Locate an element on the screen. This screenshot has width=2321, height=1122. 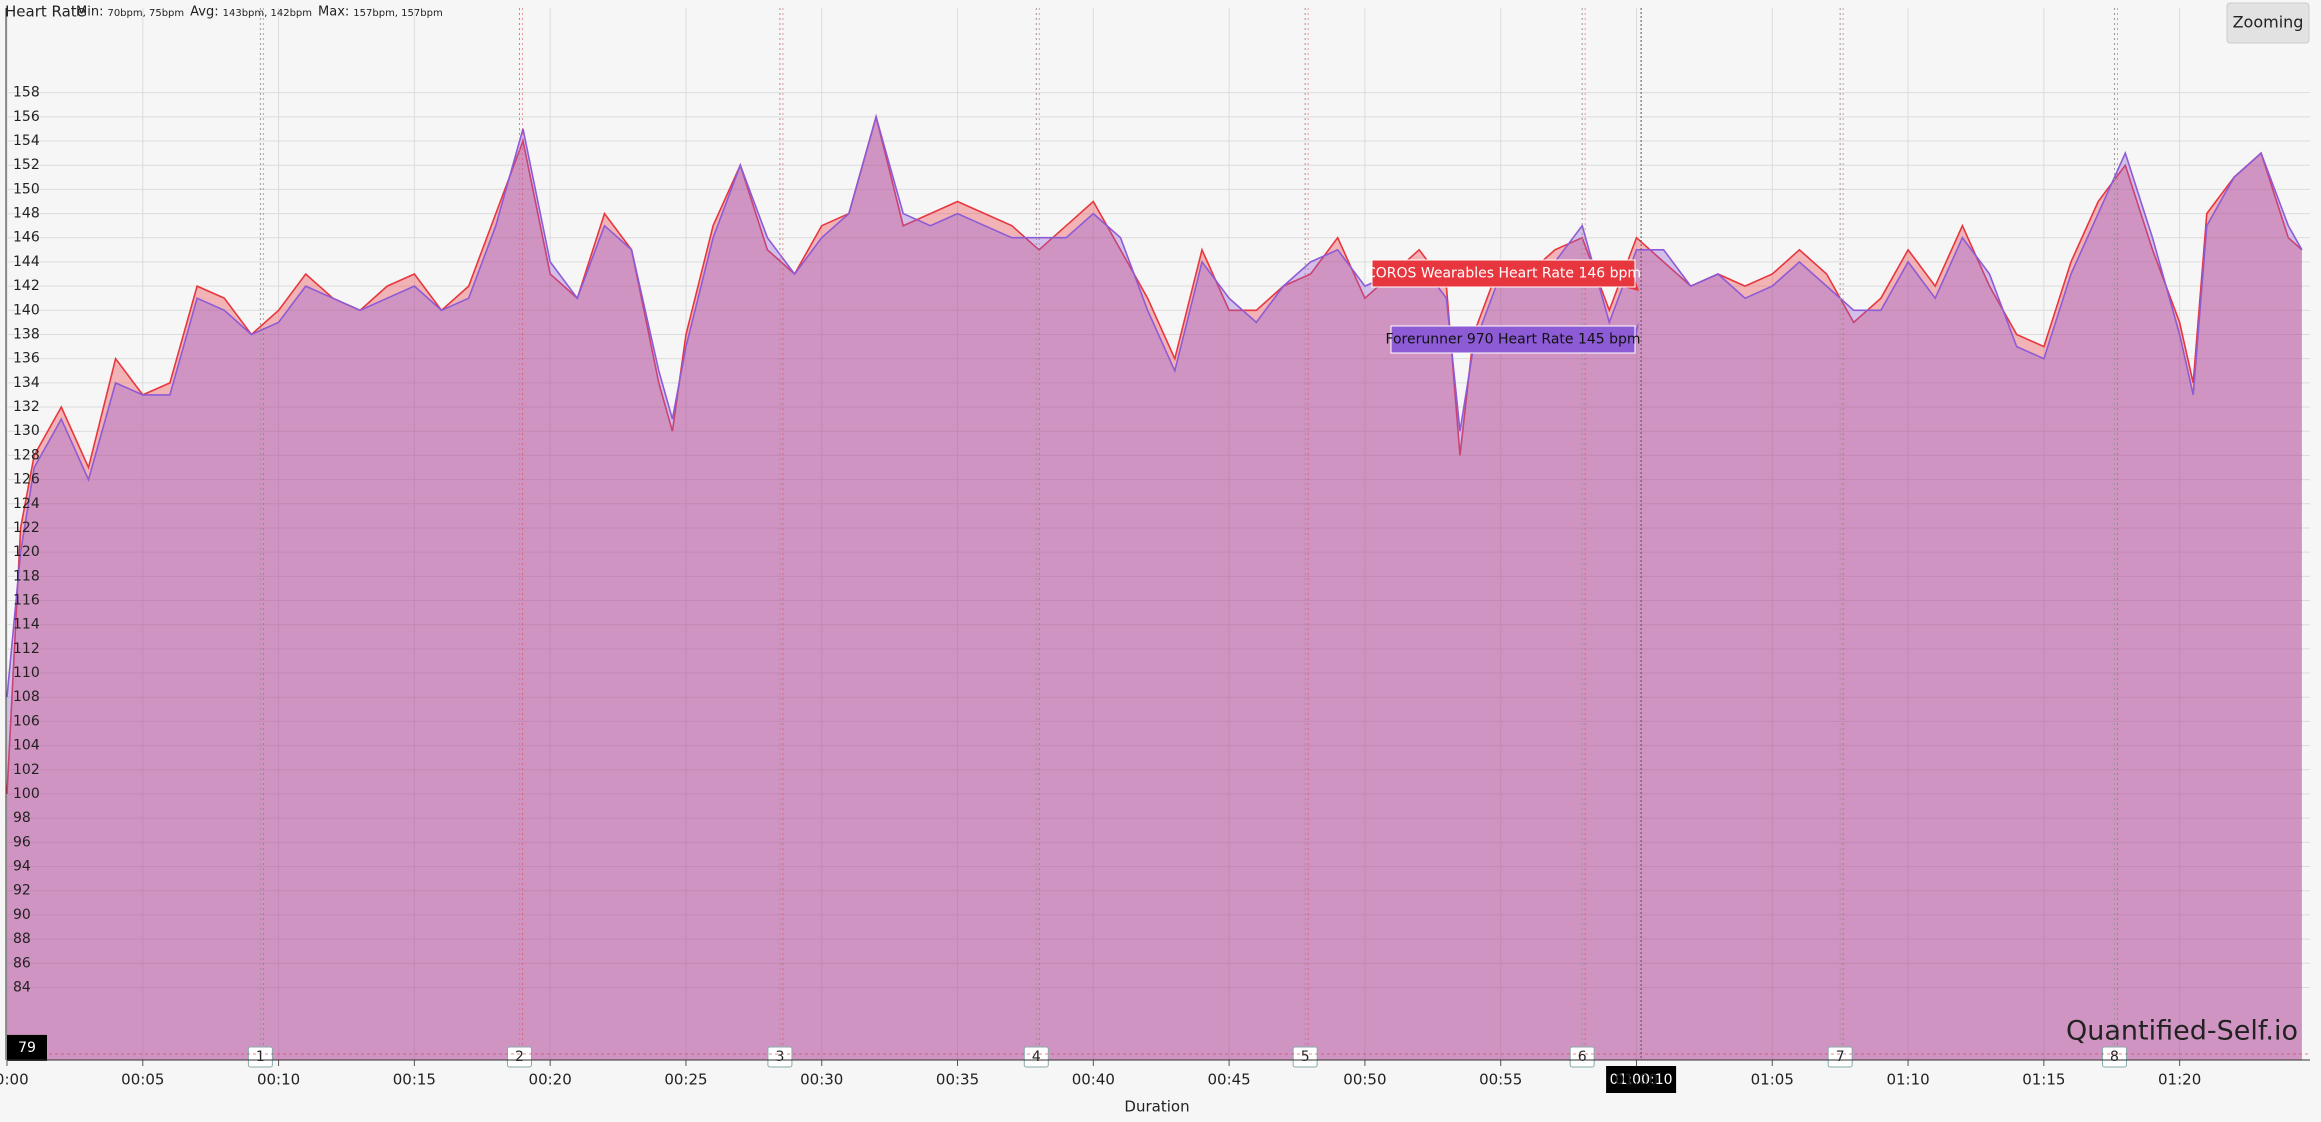
y-tick-label: 98 is located at coordinates (22, 818).